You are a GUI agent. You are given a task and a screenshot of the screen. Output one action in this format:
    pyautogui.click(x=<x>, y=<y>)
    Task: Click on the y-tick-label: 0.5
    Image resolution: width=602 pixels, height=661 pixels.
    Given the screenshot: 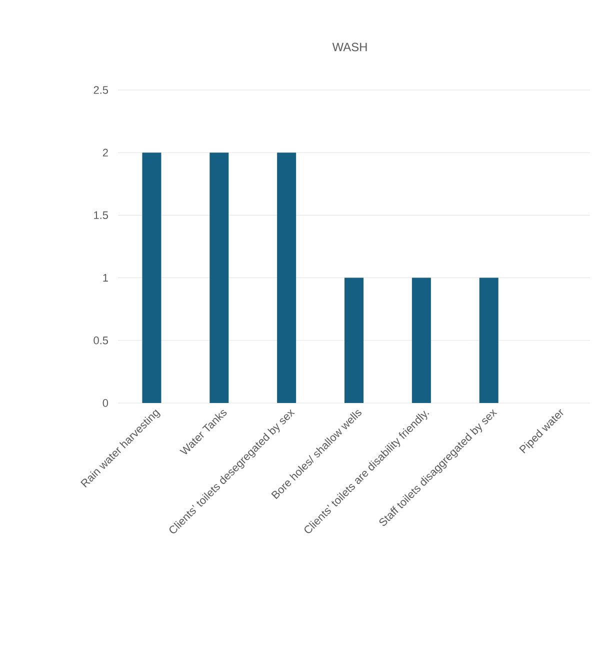 What is the action you would take?
    pyautogui.click(x=101, y=340)
    